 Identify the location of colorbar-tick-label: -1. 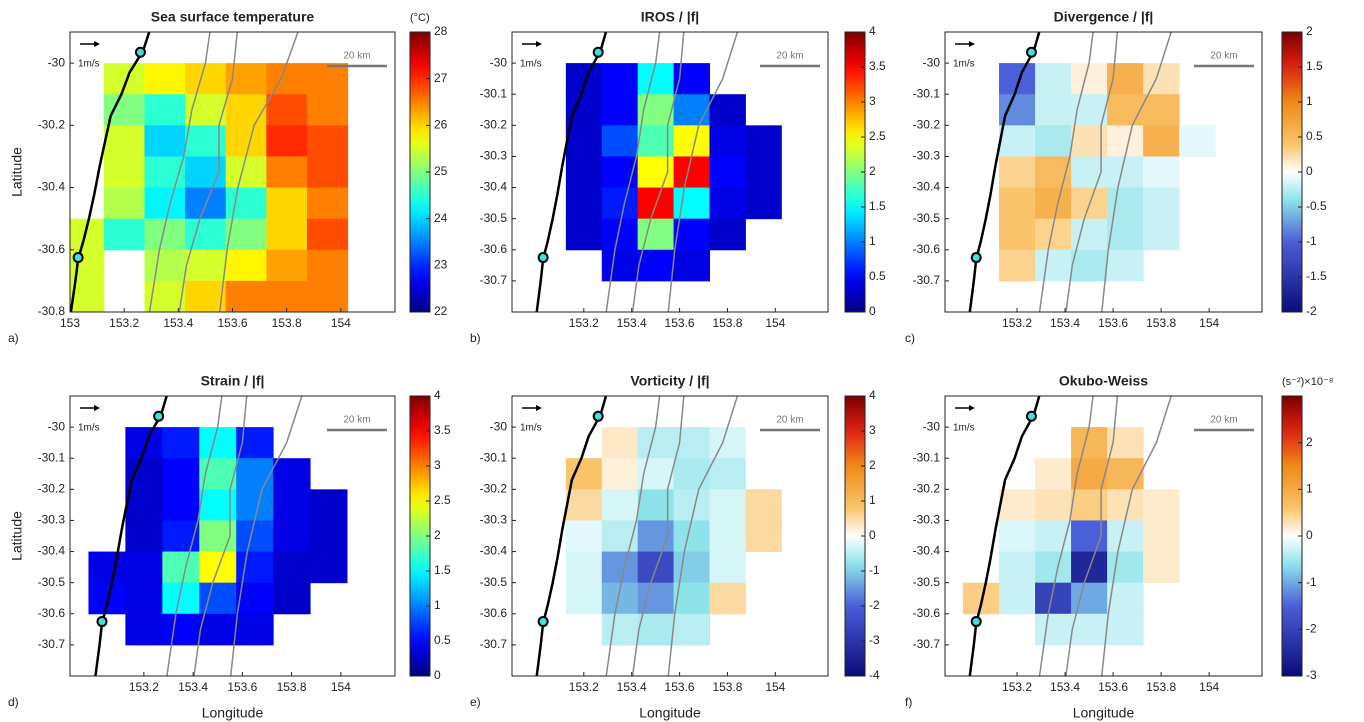
(874, 570).